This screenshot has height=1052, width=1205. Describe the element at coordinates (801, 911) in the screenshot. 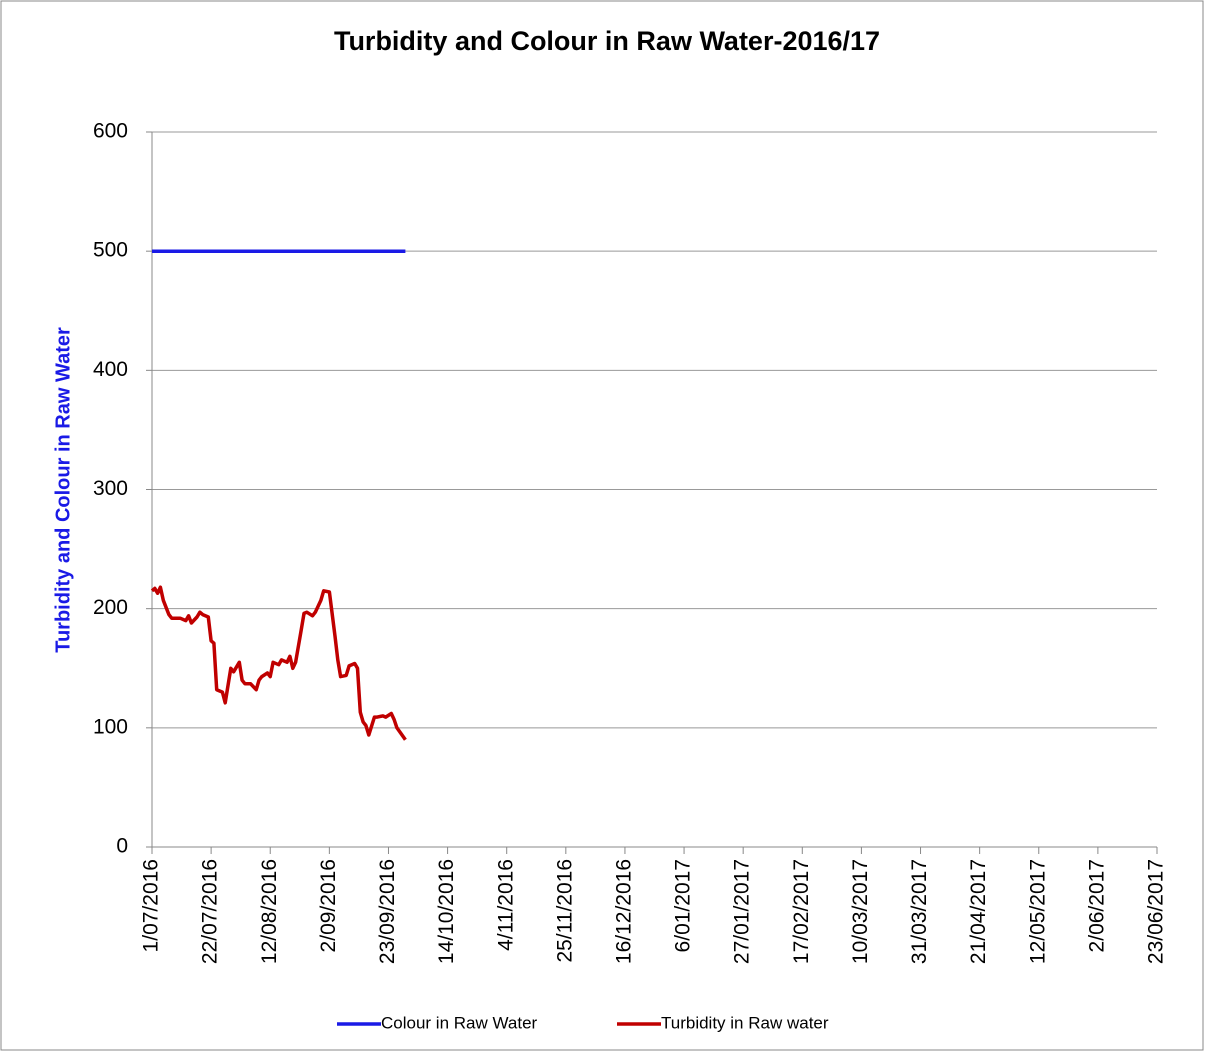

I see `x-tick-label: 17/02/2017` at that location.